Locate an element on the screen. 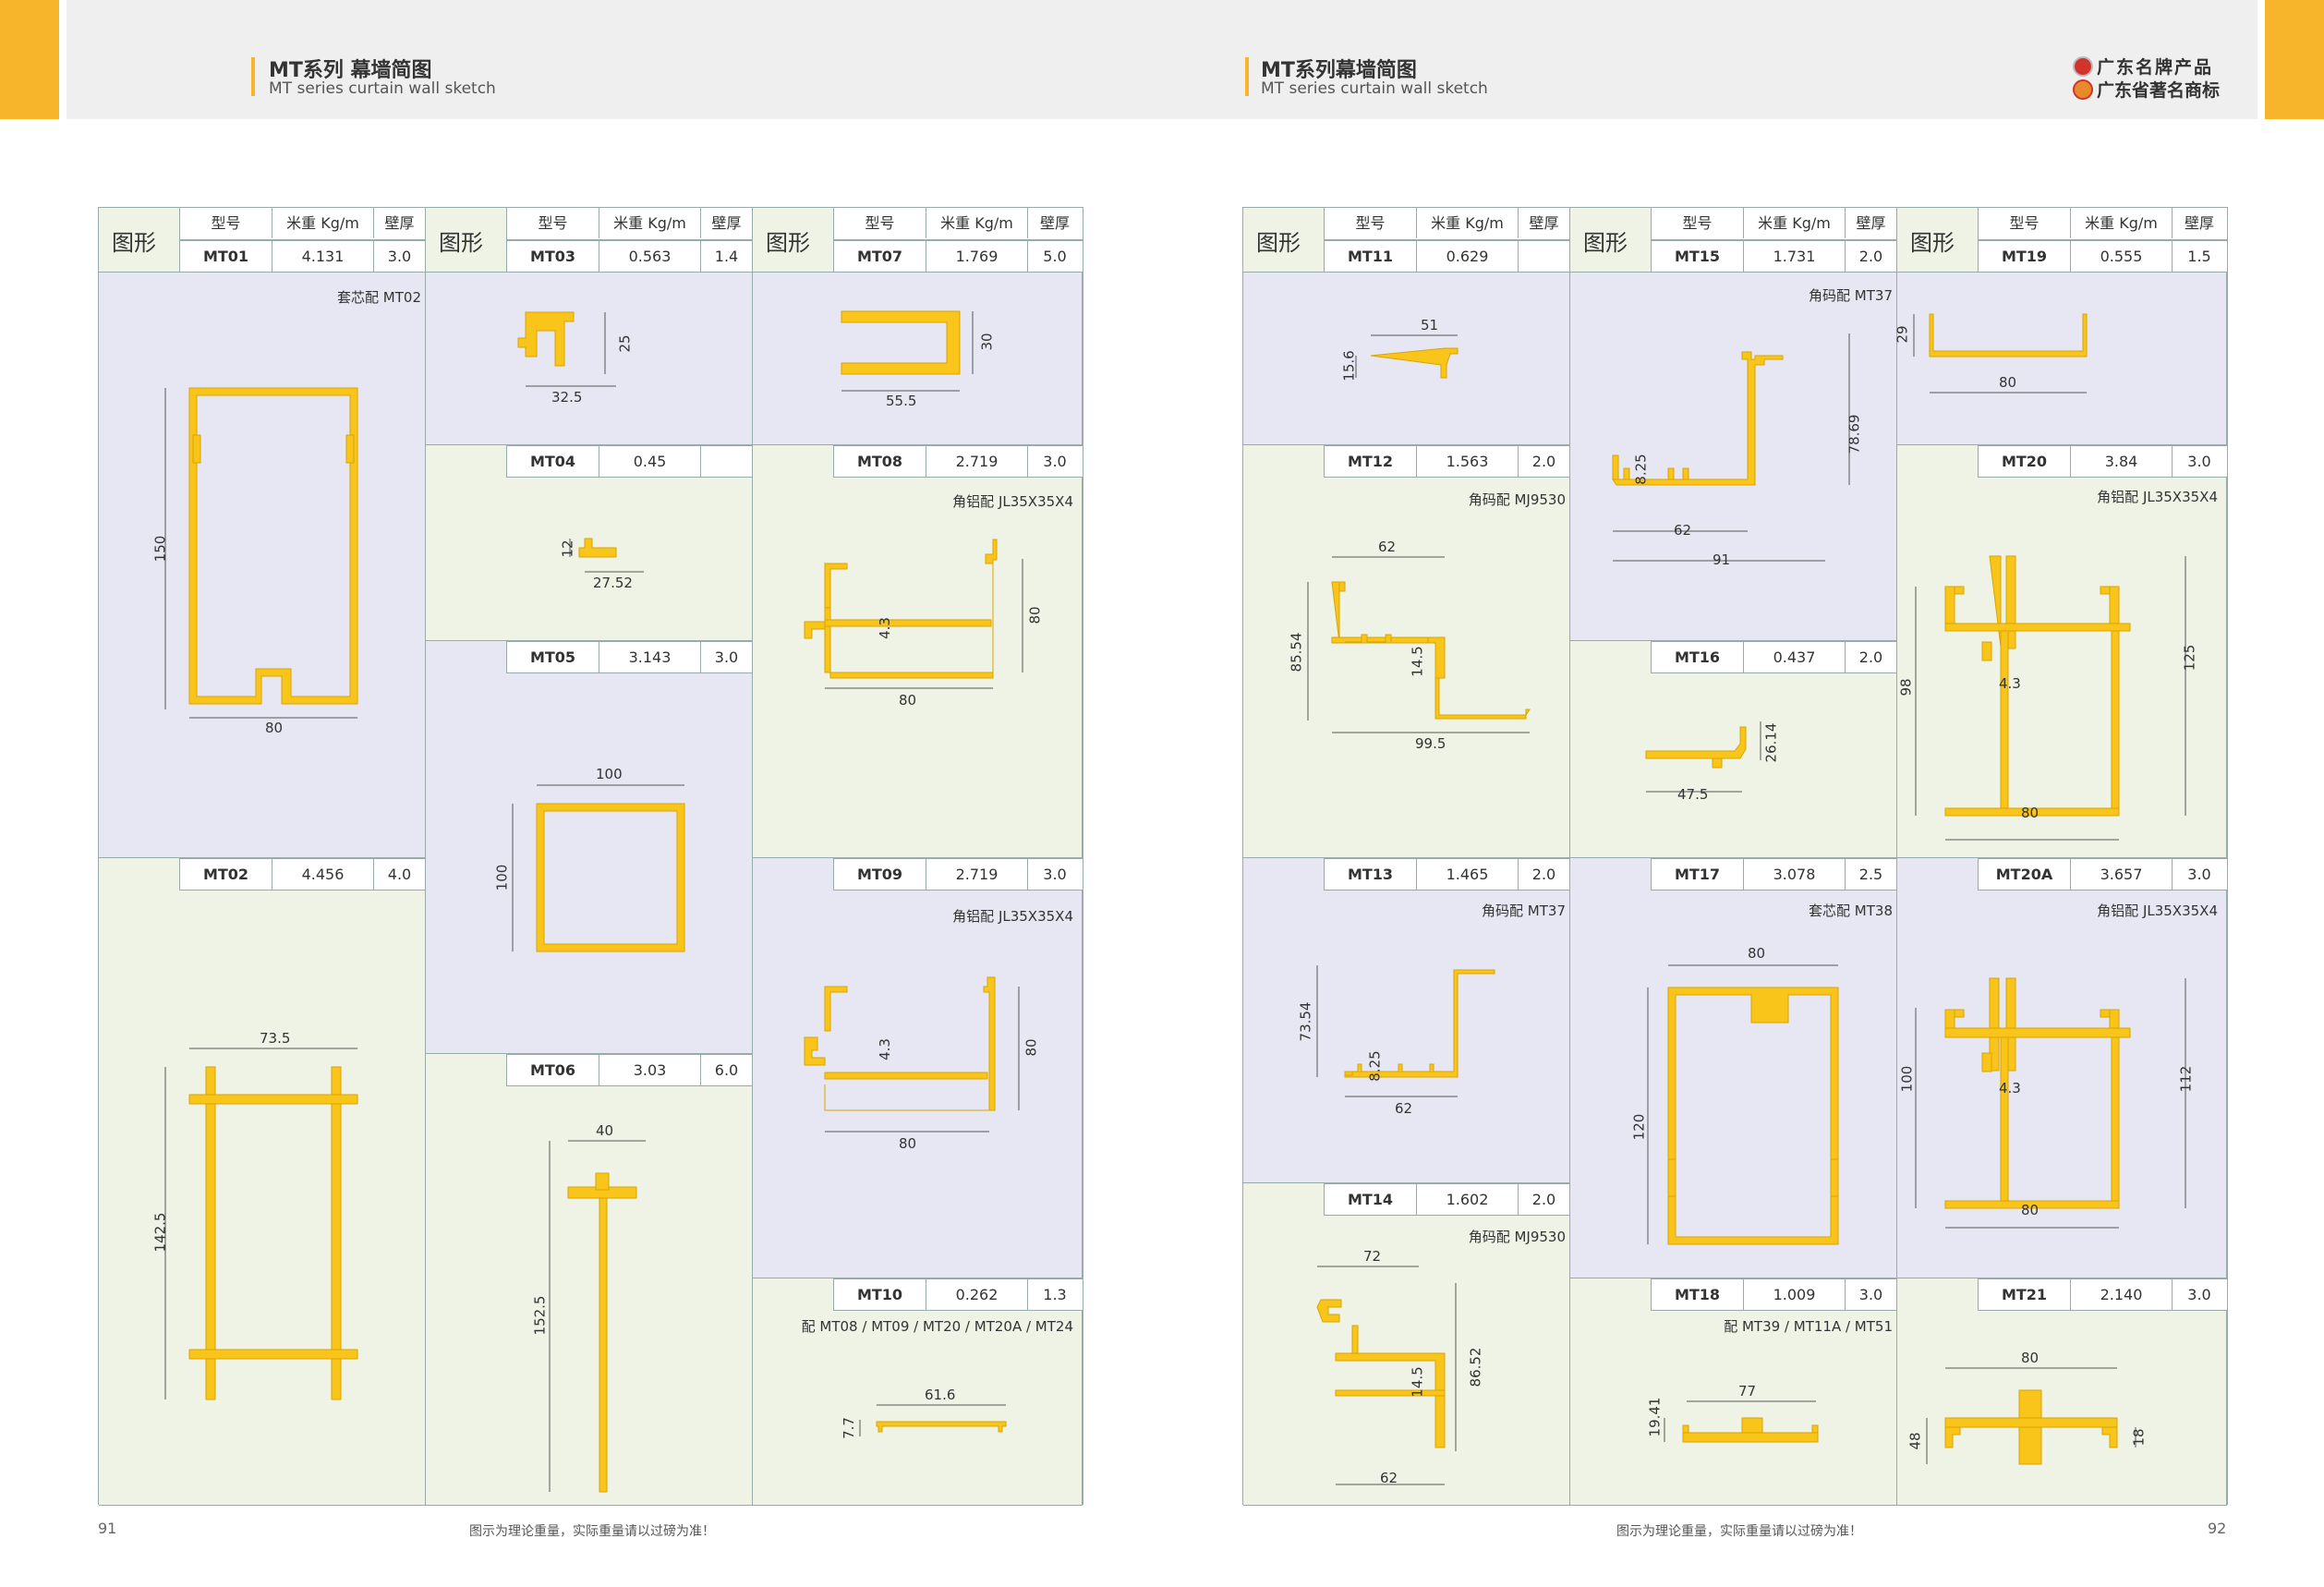 Image resolution: width=2324 pixels, height=1587 pixels. spec-row-mt07: MT07 1.769 5.0 is located at coordinates (958, 256).